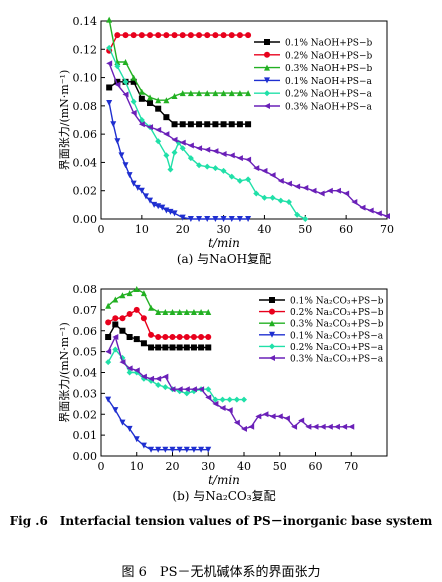 The width and height of the screenshot is (442, 582). Describe the element at coordinates (173, 466) in the screenshot. I see `x-tick-label: 20` at that location.